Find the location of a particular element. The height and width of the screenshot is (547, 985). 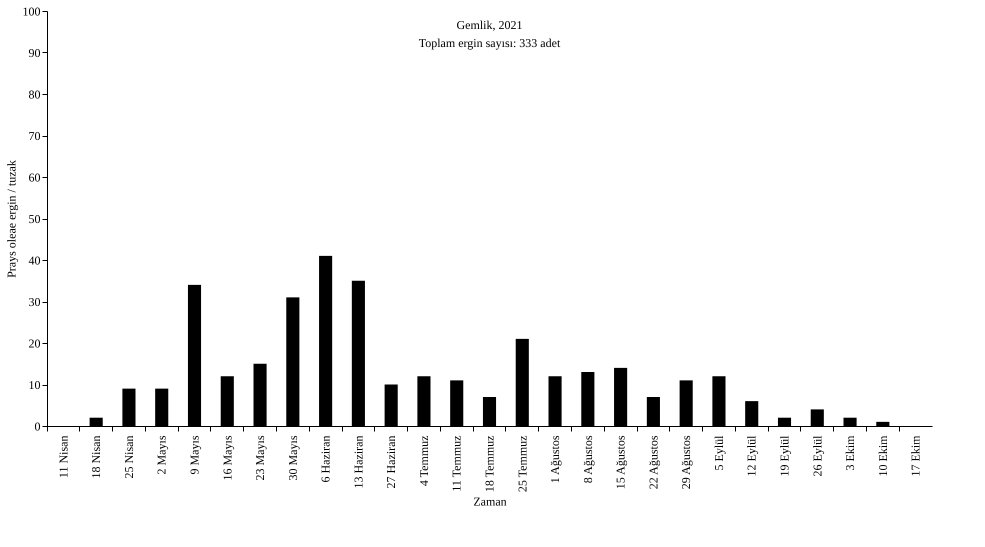

x-tick-label: 30 Mayıs is located at coordinates (293, 457).